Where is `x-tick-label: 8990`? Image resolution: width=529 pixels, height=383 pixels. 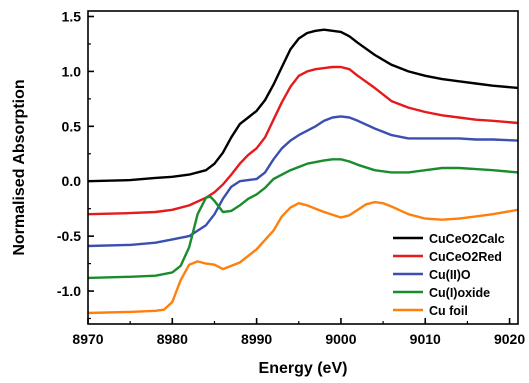 x-tick-label: 8990 is located at coordinates (256, 339).